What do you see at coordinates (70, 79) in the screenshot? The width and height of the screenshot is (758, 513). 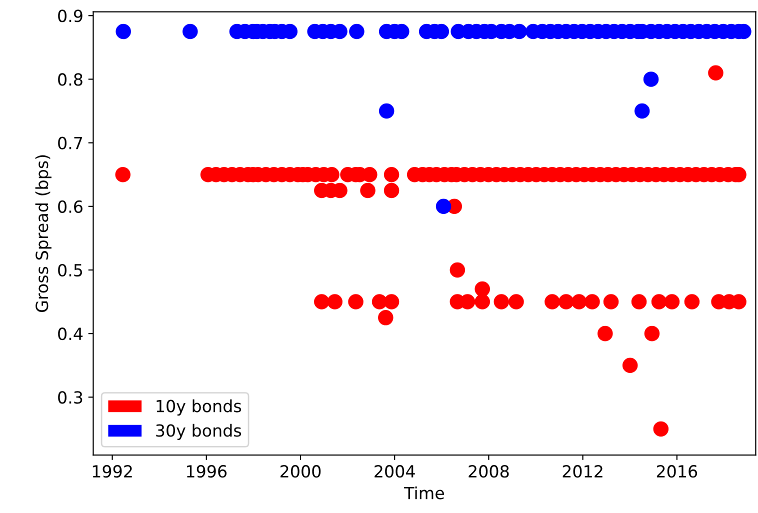 I see `y-tick-label: 0.8` at bounding box center [70, 79].